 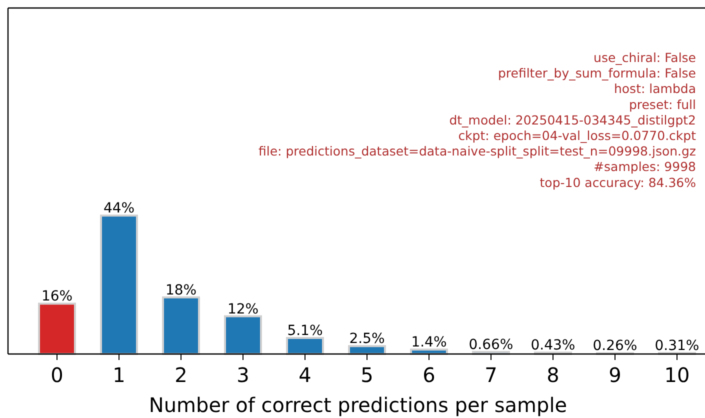 What do you see at coordinates (358, 405) in the screenshot?
I see `x-axis-title: Number of correct predictions per sample` at bounding box center [358, 405].